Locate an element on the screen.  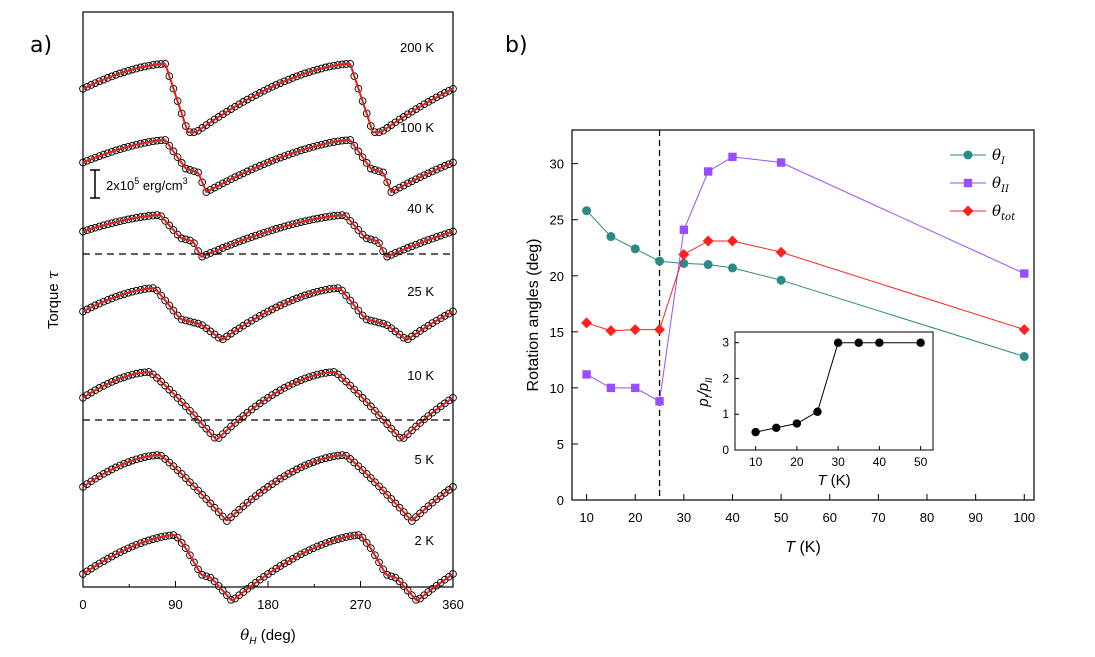
panel-b-x-tick-label: 100 is located at coordinates (1024, 517).